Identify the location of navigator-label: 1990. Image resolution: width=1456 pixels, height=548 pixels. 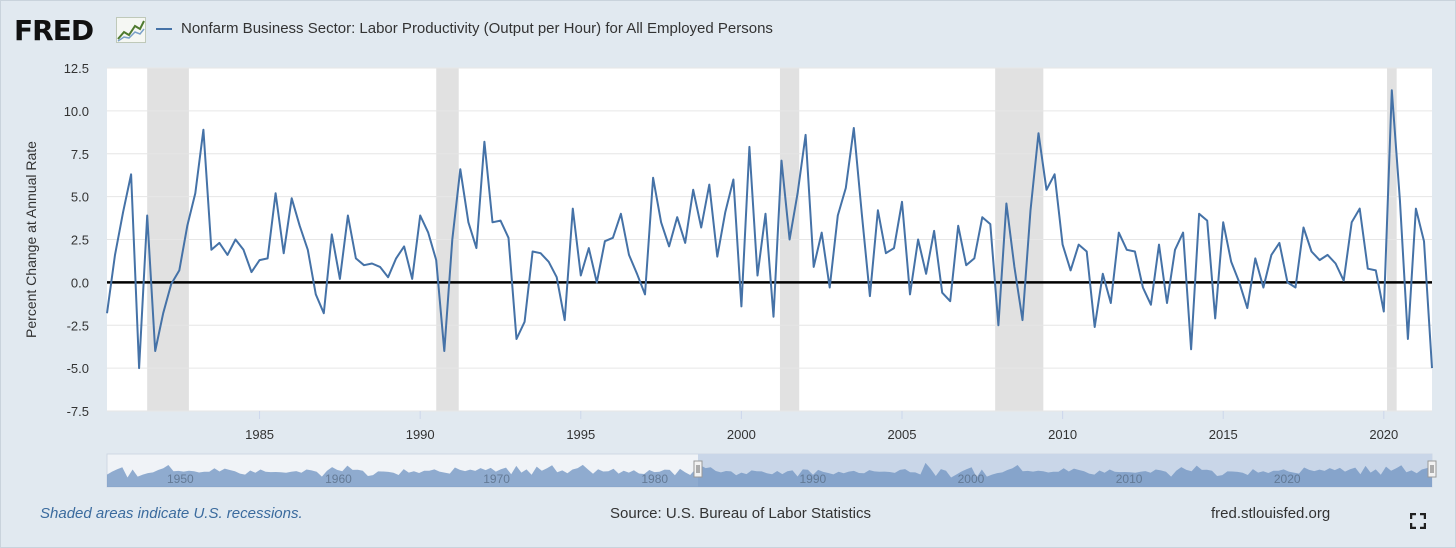
(813, 479).